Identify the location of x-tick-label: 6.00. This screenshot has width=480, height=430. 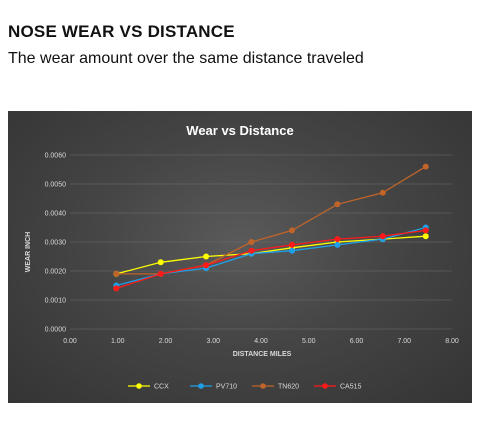
(357, 341).